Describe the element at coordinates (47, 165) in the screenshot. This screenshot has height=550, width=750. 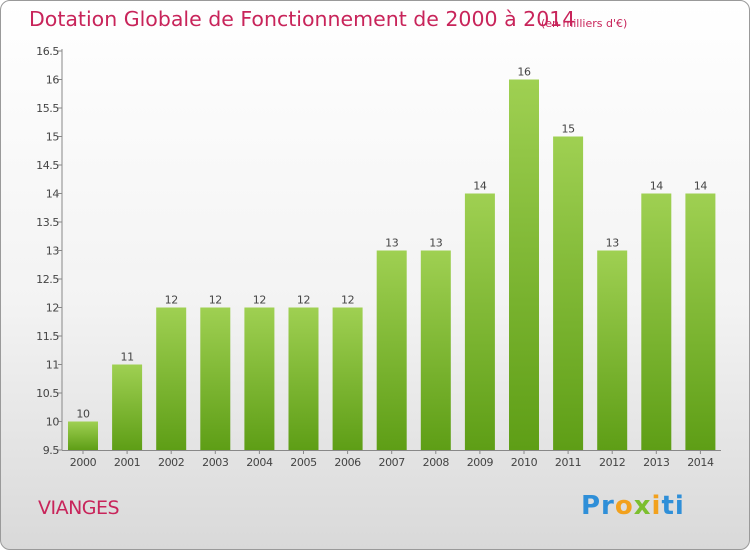
I see `y-tick-label: 14.5` at that location.